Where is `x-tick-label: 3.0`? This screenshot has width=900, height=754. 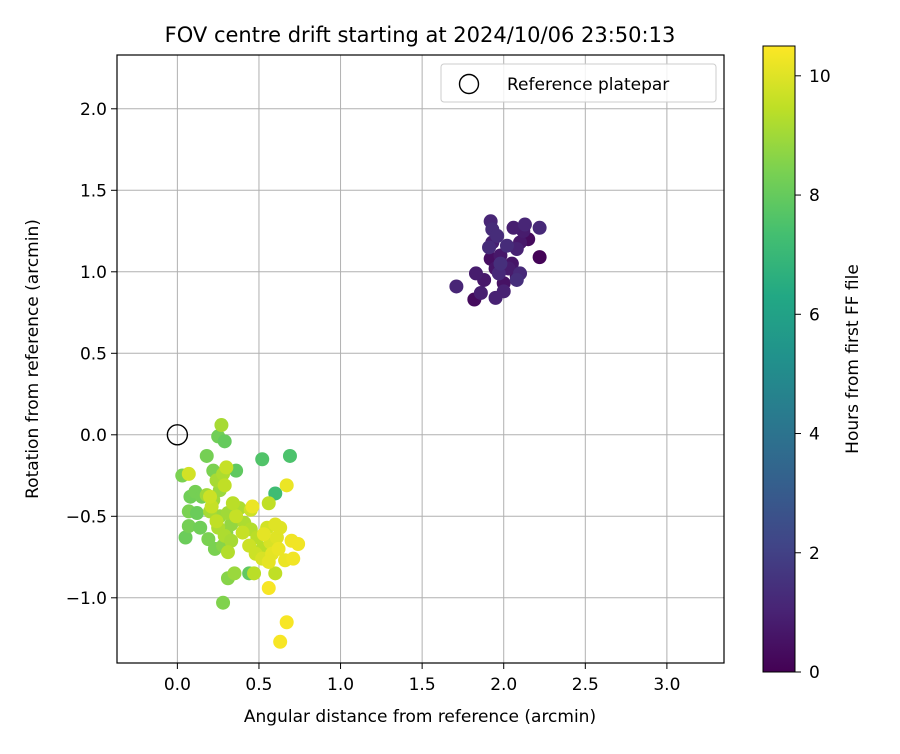 x-tick-label: 3.0 is located at coordinates (666, 685).